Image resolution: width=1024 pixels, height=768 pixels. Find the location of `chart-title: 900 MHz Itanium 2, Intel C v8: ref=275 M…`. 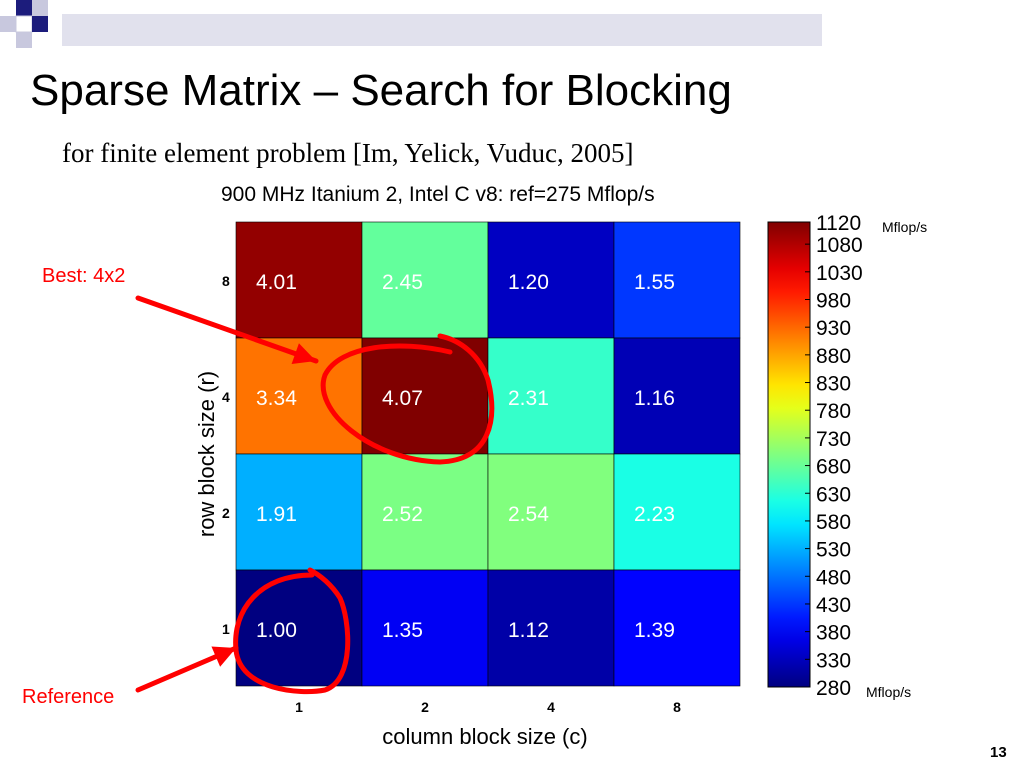

chart-title: 900 MHz Itanium 2, Intel C v8: ref=275 M… is located at coordinates (438, 194).